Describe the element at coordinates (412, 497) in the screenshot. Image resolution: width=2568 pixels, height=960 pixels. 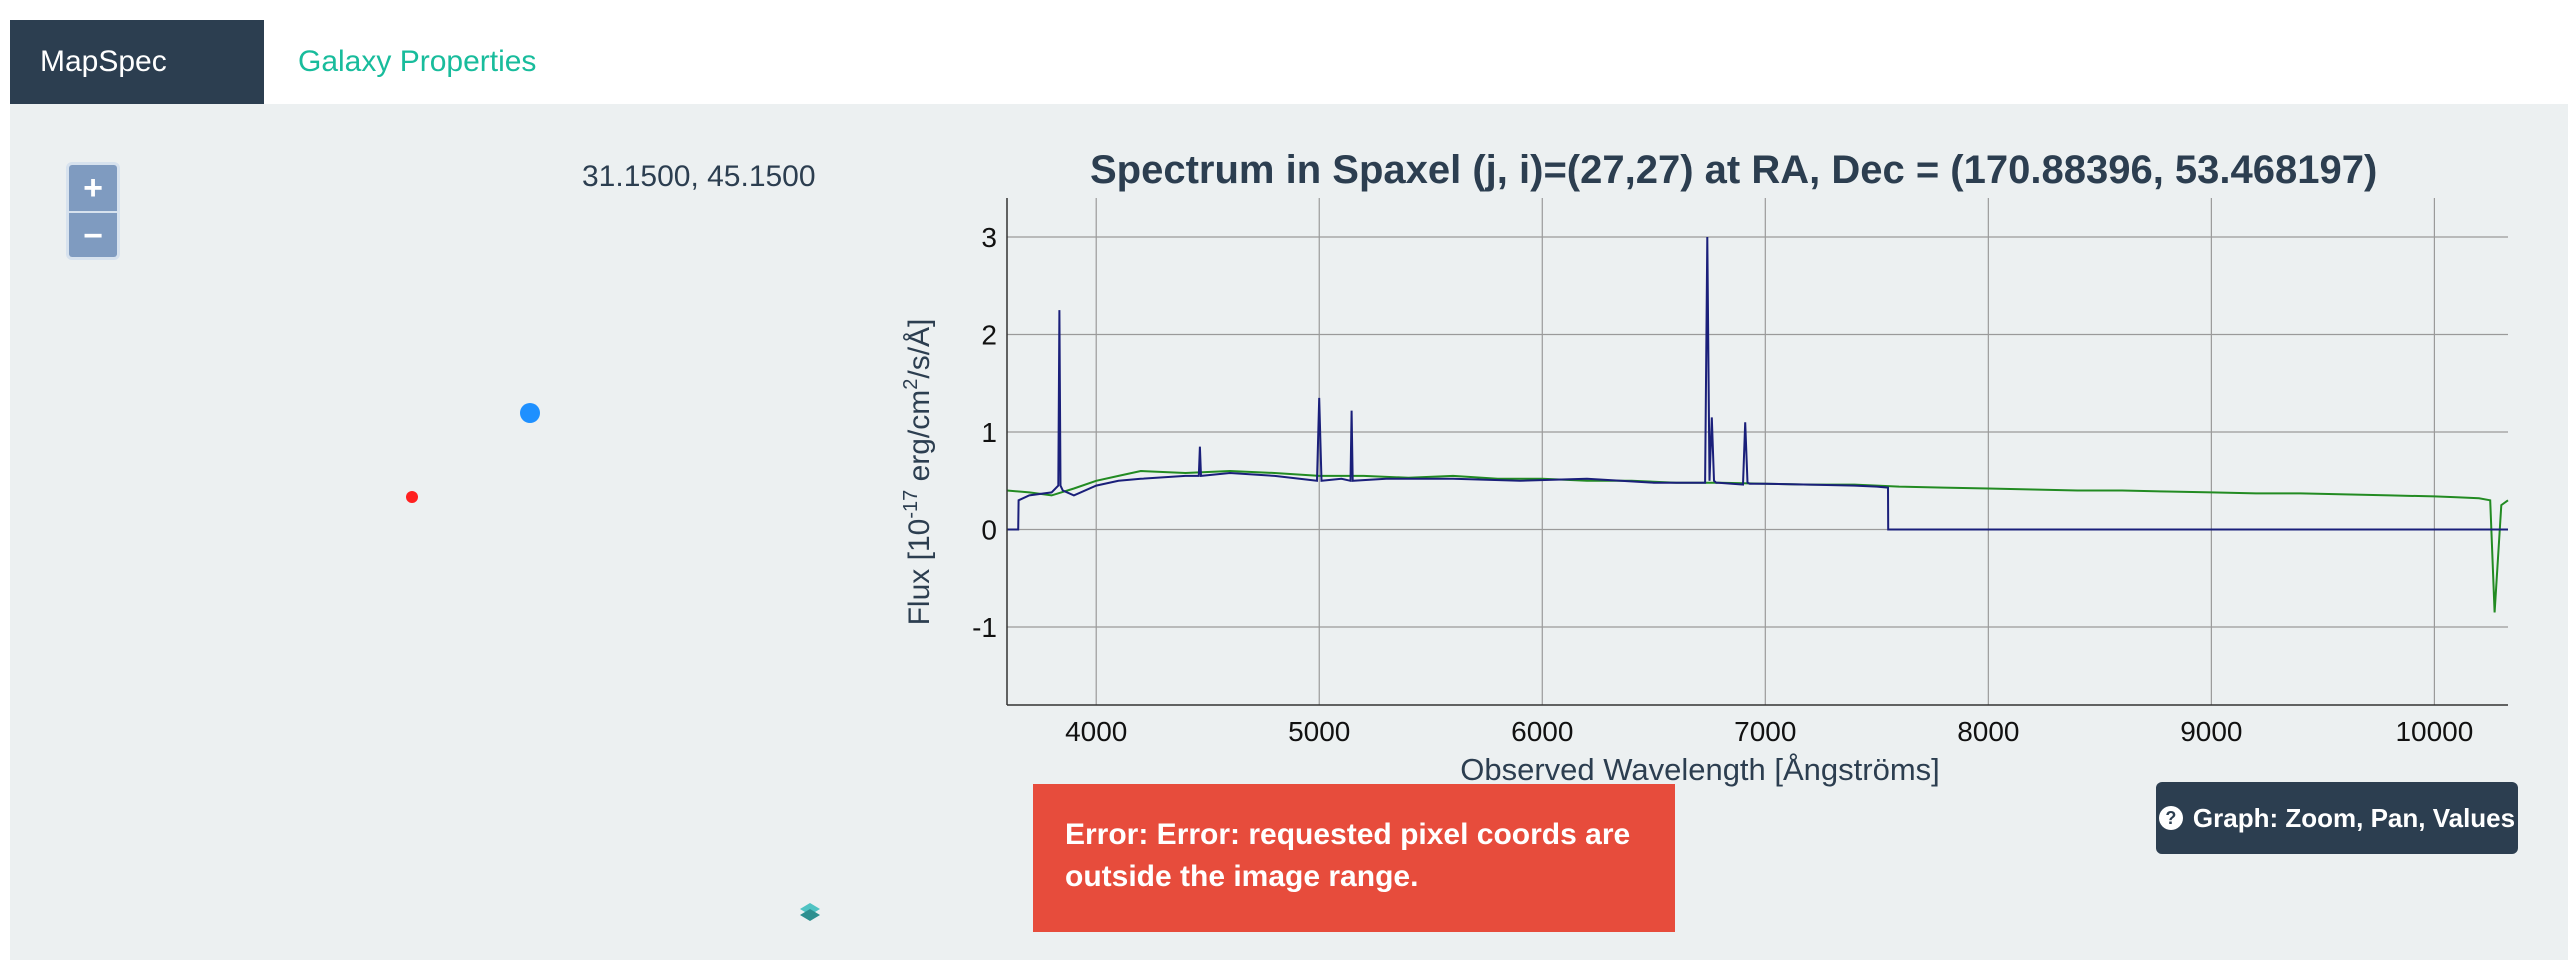
I see `map-red-dot` at that location.